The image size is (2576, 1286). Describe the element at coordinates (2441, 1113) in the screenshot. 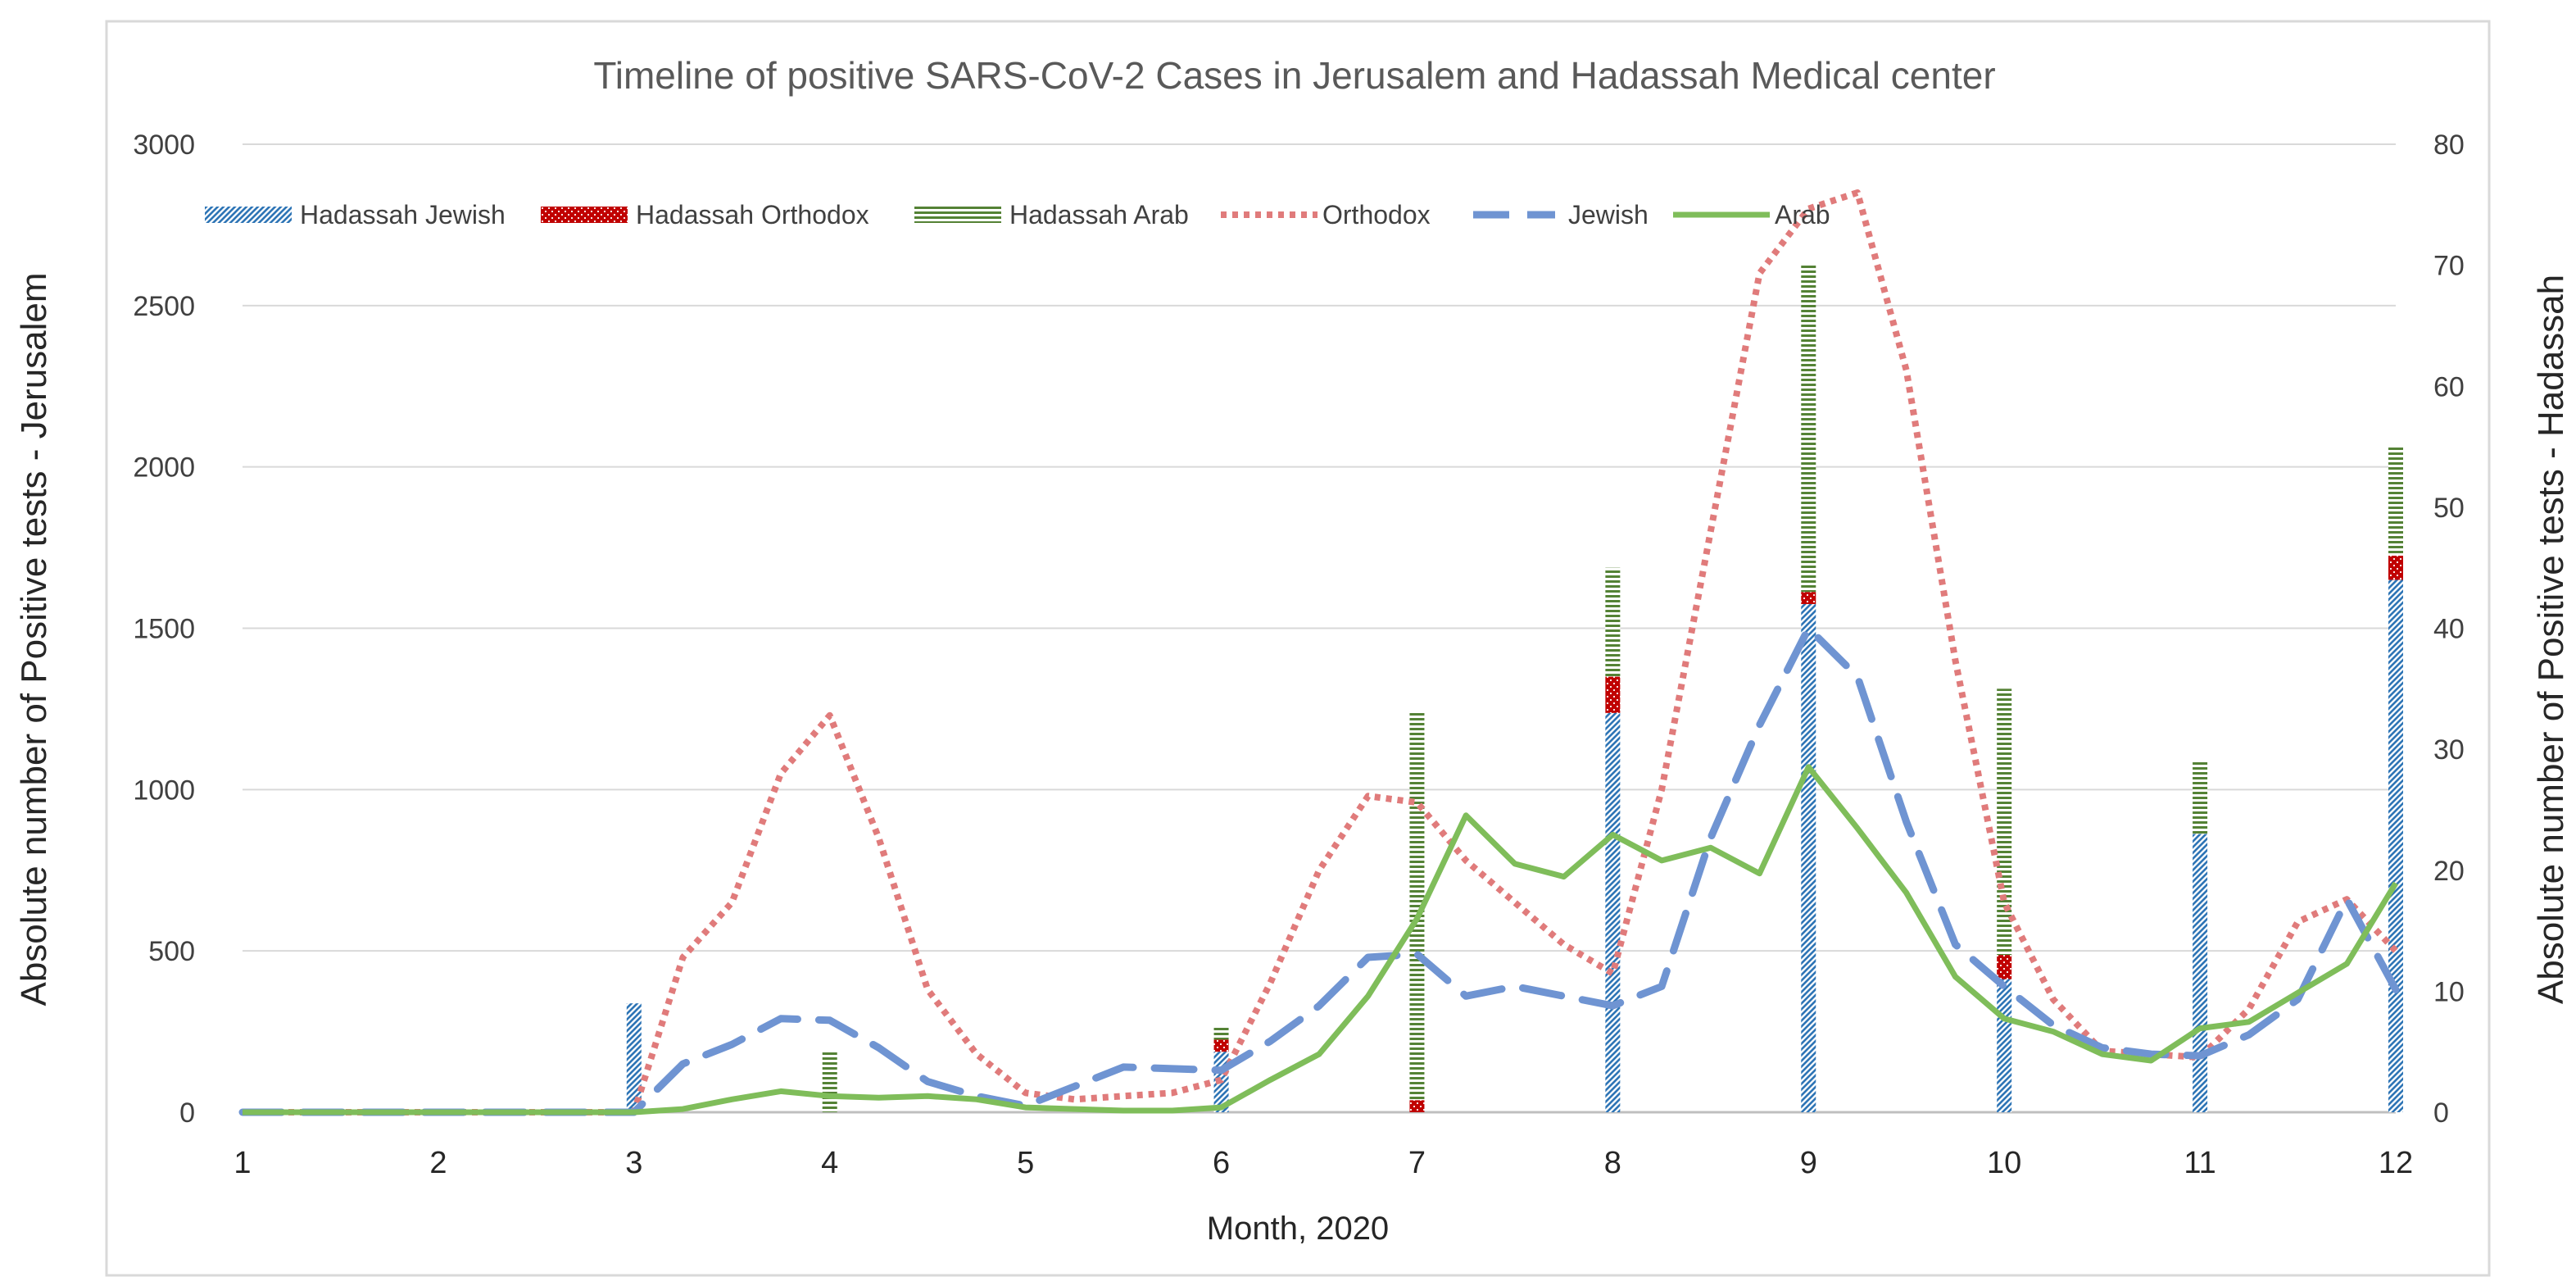

I see `y-right-tick-label: 0` at that location.